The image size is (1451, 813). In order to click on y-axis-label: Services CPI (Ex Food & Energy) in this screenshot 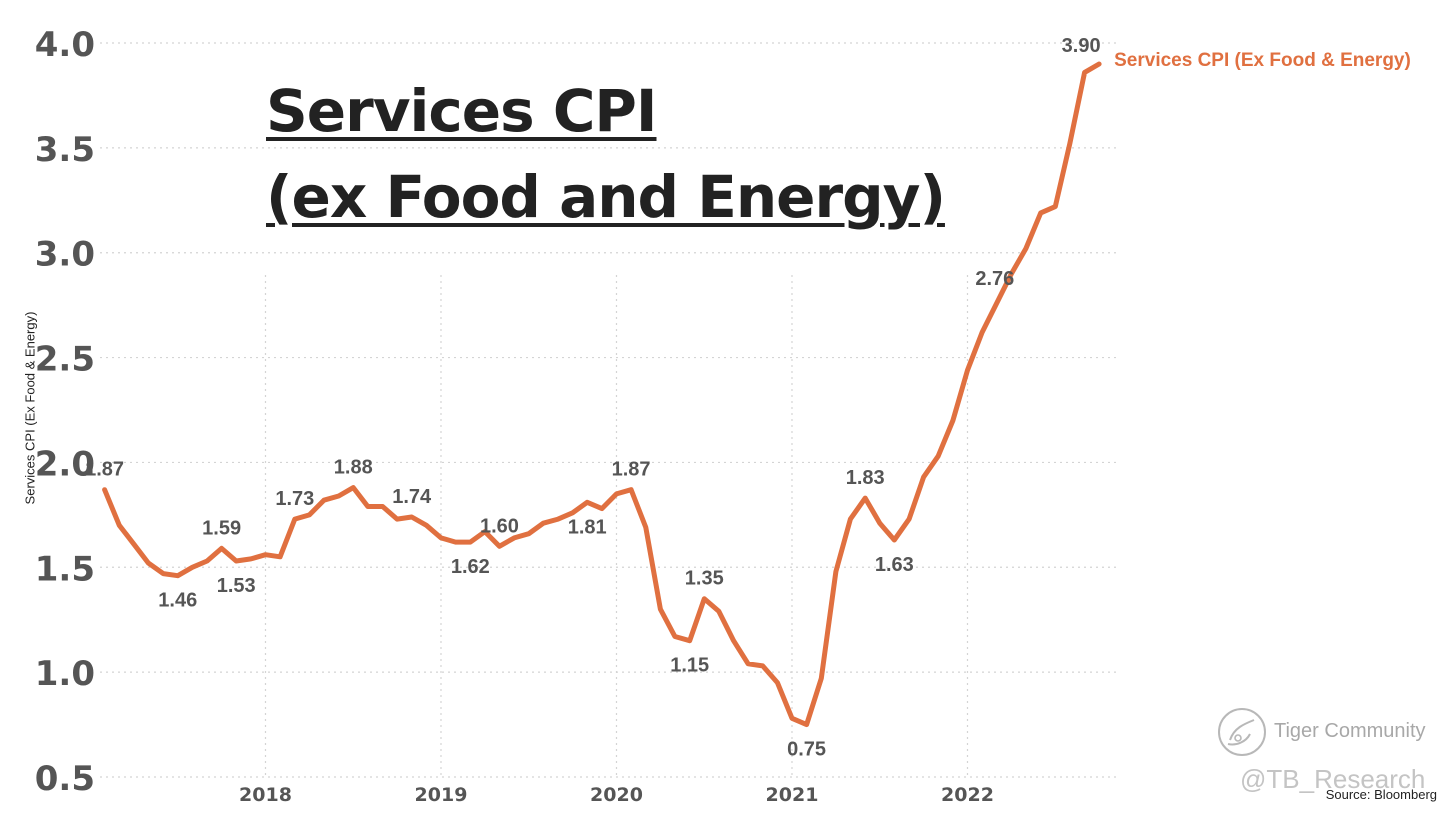, I will do `click(30, 408)`.